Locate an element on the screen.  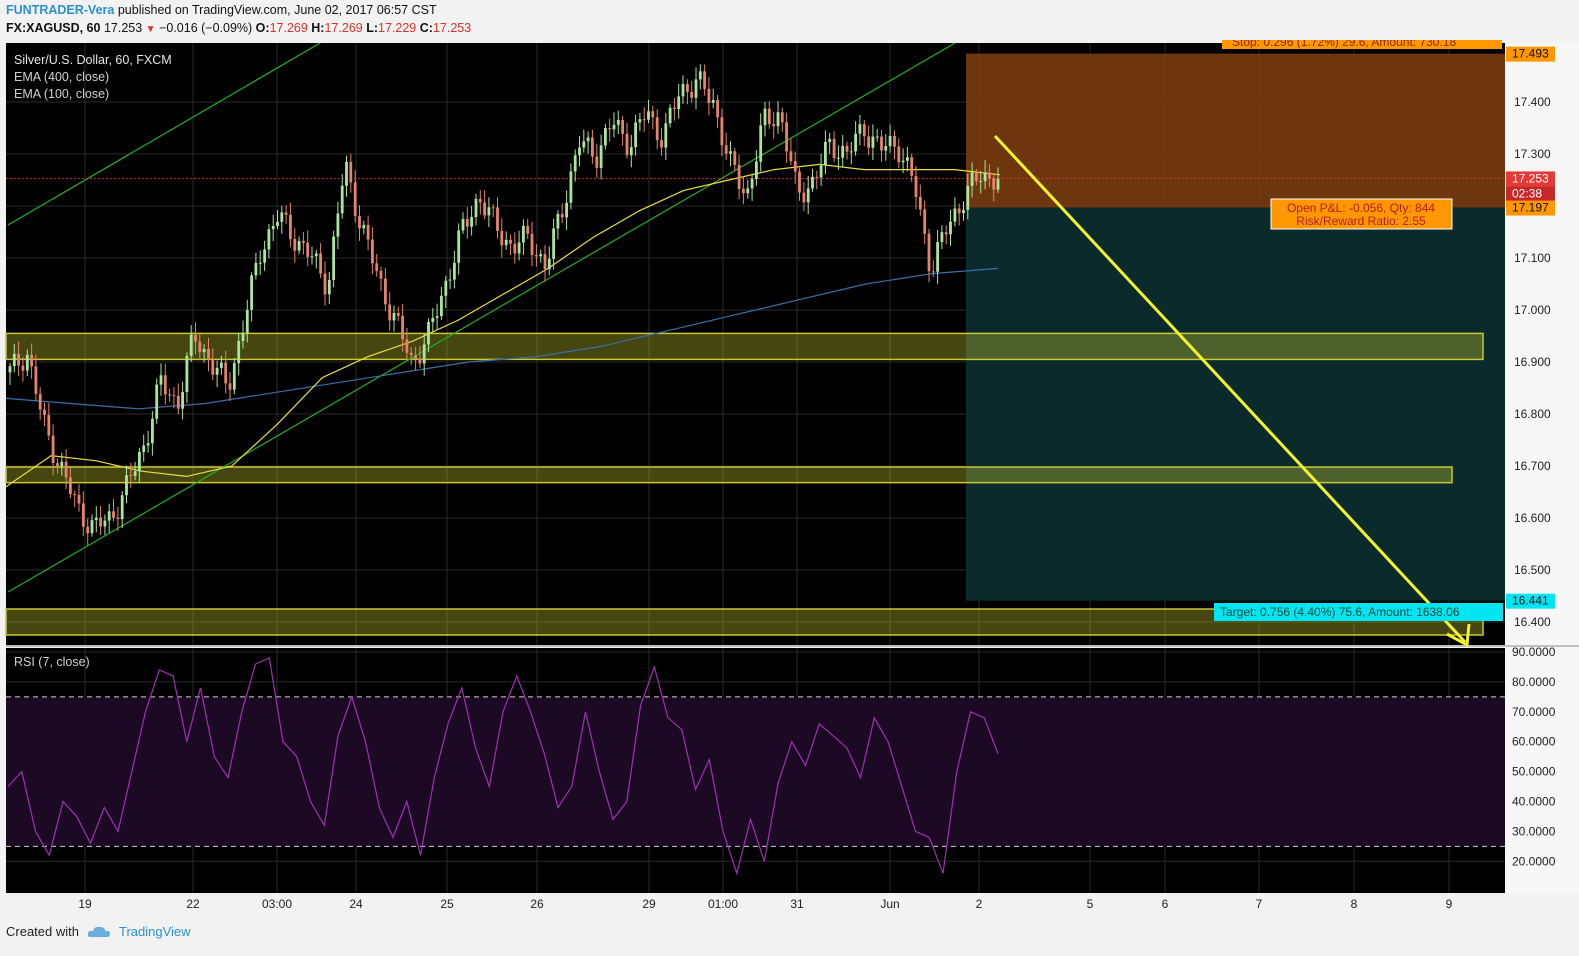
price-tick-label: 17.100 is located at coordinates (1532, 258).